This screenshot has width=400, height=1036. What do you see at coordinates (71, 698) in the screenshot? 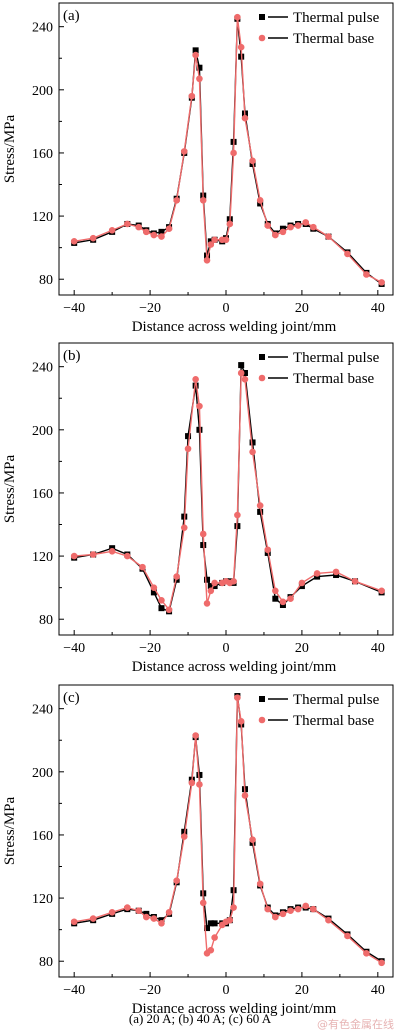
I see `panel-label: (c)` at bounding box center [71, 698].